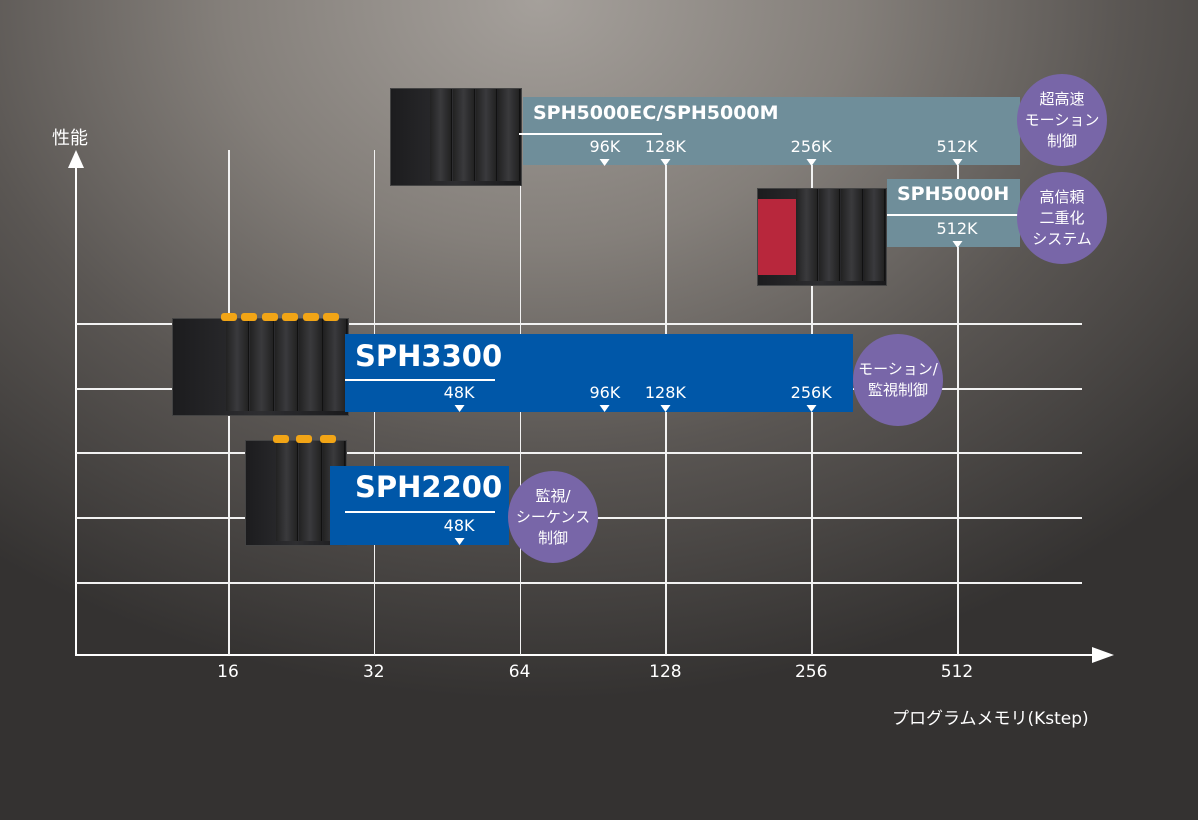  What do you see at coordinates (665, 672) in the screenshot?
I see `x-tick-label: 128` at bounding box center [665, 672].